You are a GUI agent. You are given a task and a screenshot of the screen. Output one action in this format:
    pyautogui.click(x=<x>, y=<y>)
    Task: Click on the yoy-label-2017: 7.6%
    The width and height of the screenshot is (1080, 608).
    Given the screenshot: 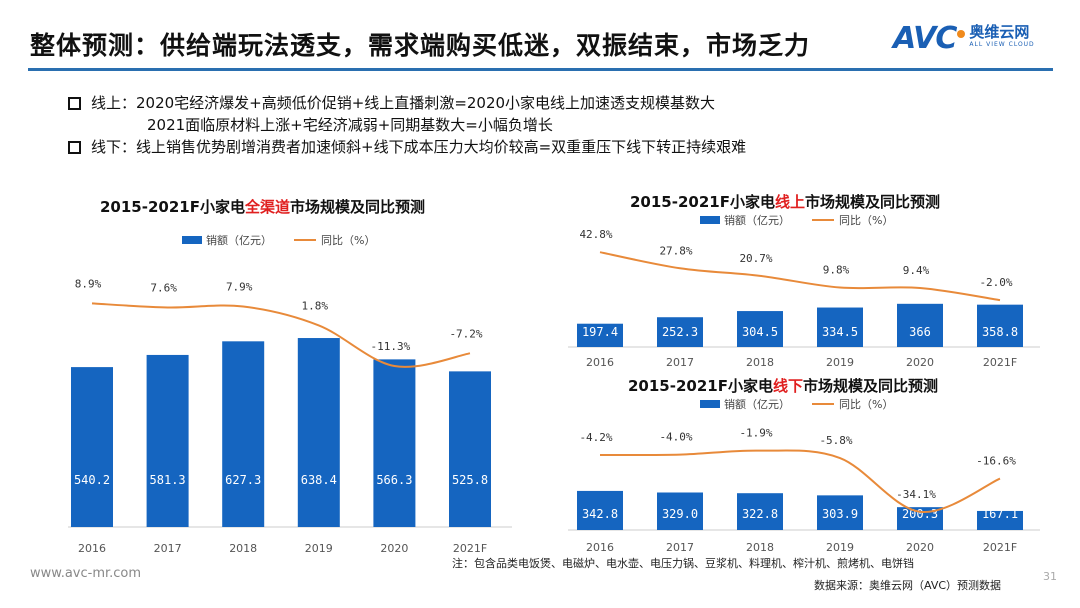 What is the action you would take?
    pyautogui.click(x=163, y=287)
    